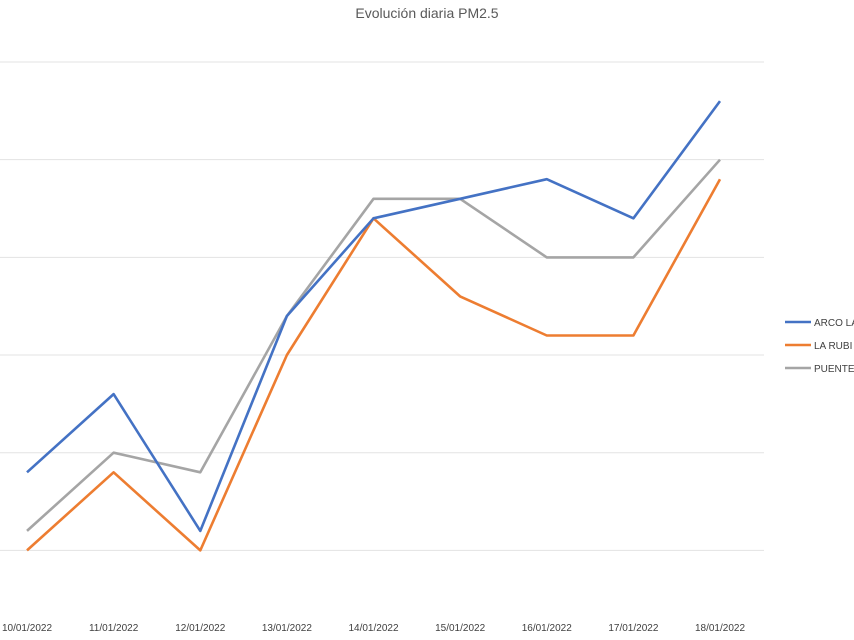 This screenshot has width=854, height=640. Describe the element at coordinates (114, 628) in the screenshot. I see `x-tick-label: 11/01/2022` at that location.